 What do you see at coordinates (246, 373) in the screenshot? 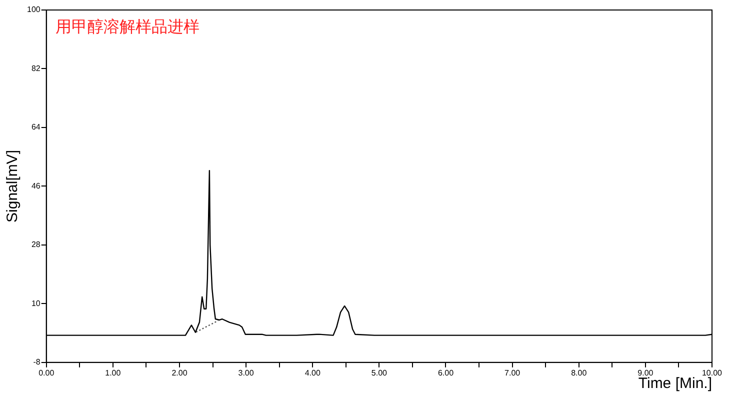
I see `x-tick-label: 3.00` at bounding box center [246, 373].